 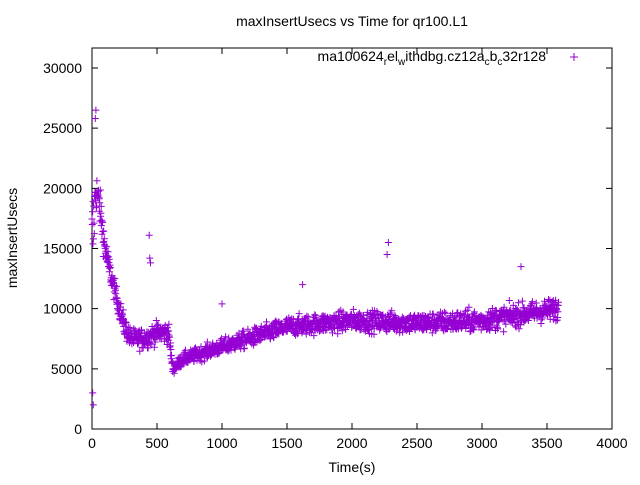 What do you see at coordinates (574, 57) in the screenshot?
I see `legend-marker` at bounding box center [574, 57].